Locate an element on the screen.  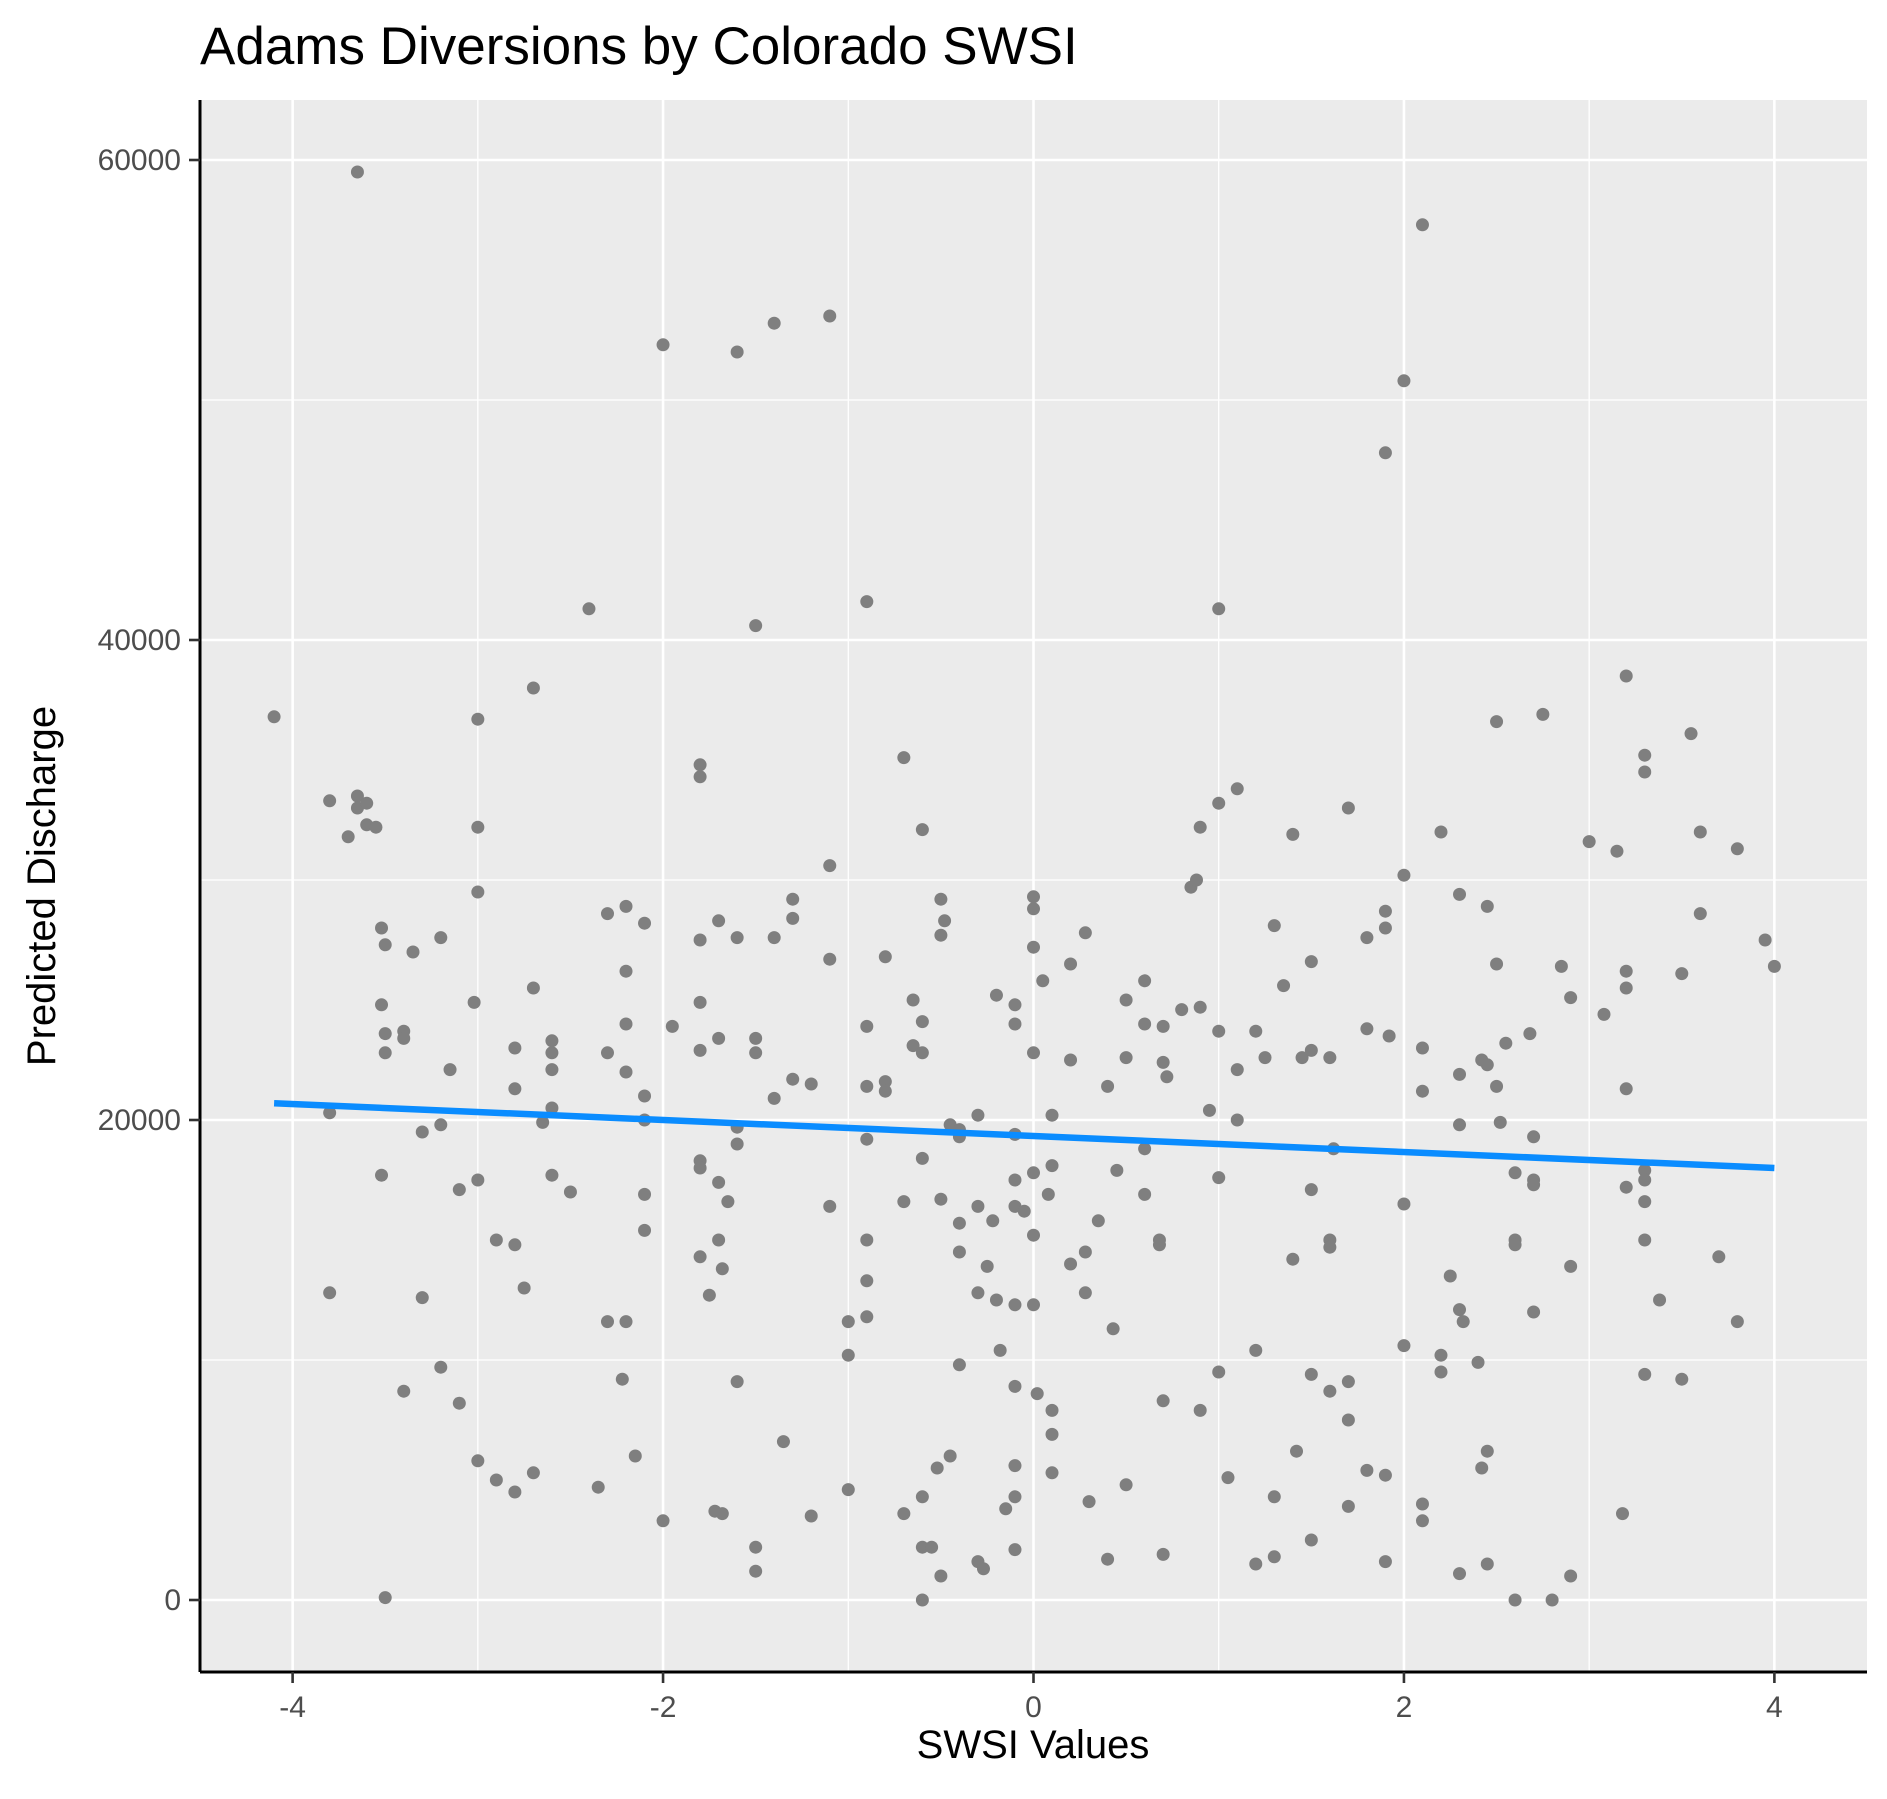
trend-line is located at coordinates (1024, 1135).